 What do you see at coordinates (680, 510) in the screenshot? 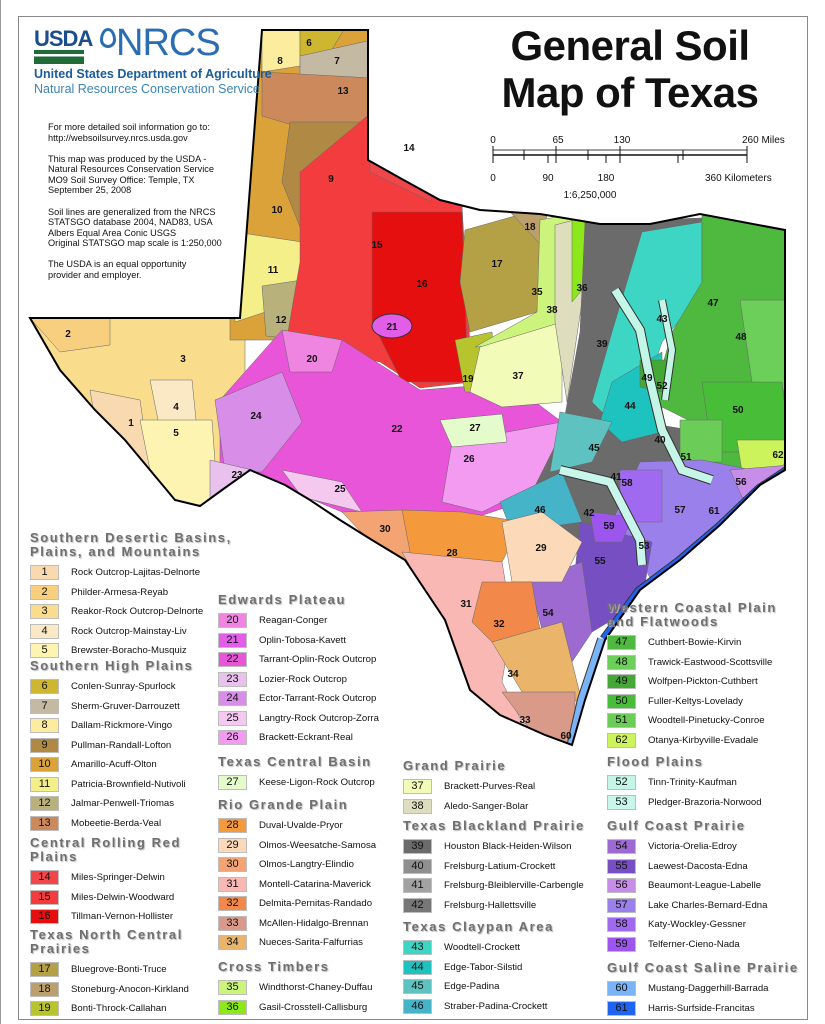
I see `map-label-57: 57` at bounding box center [680, 510].